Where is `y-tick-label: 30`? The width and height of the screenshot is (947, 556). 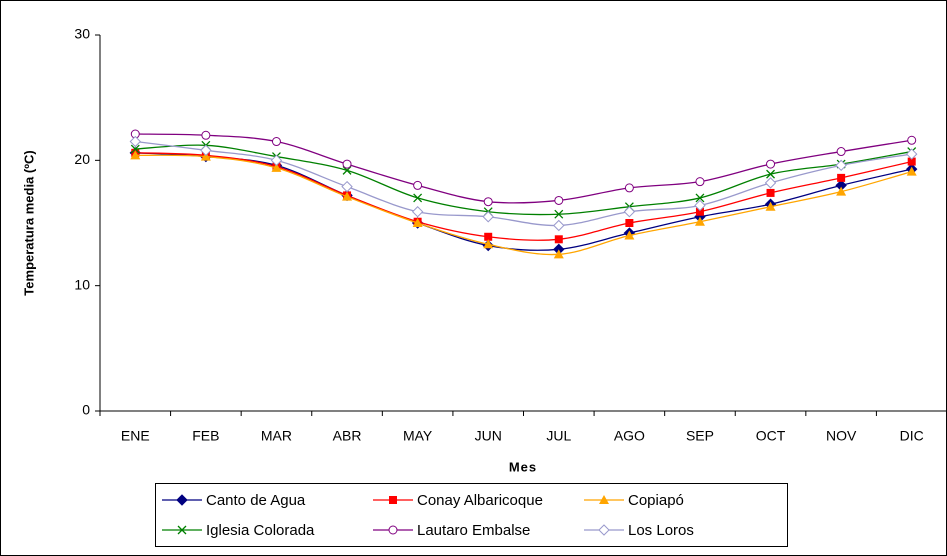 y-tick-label: 30 is located at coordinates (82, 34).